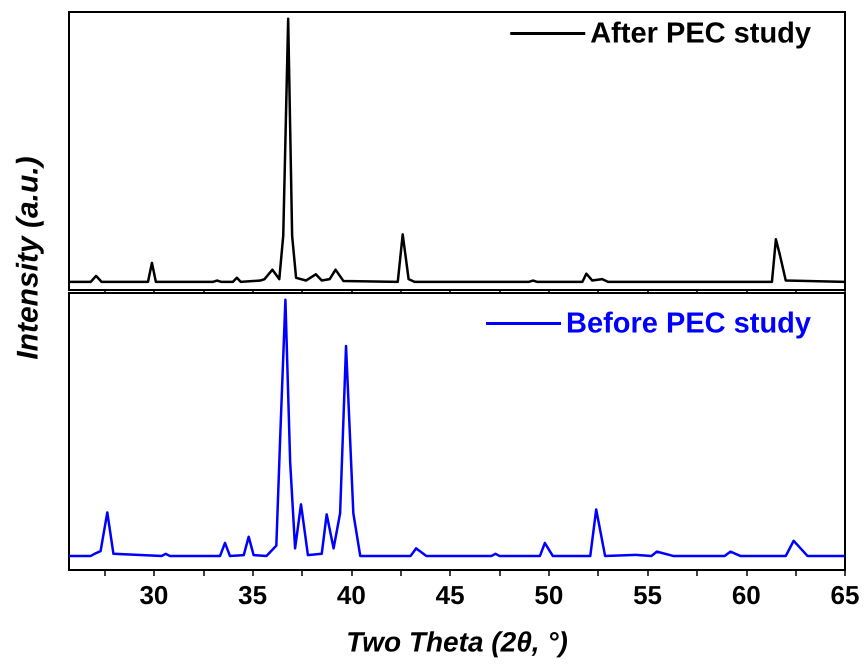 This screenshot has width=866, height=665. I want to click on y-axis-title: Intensity (a.u.), so click(28, 258).